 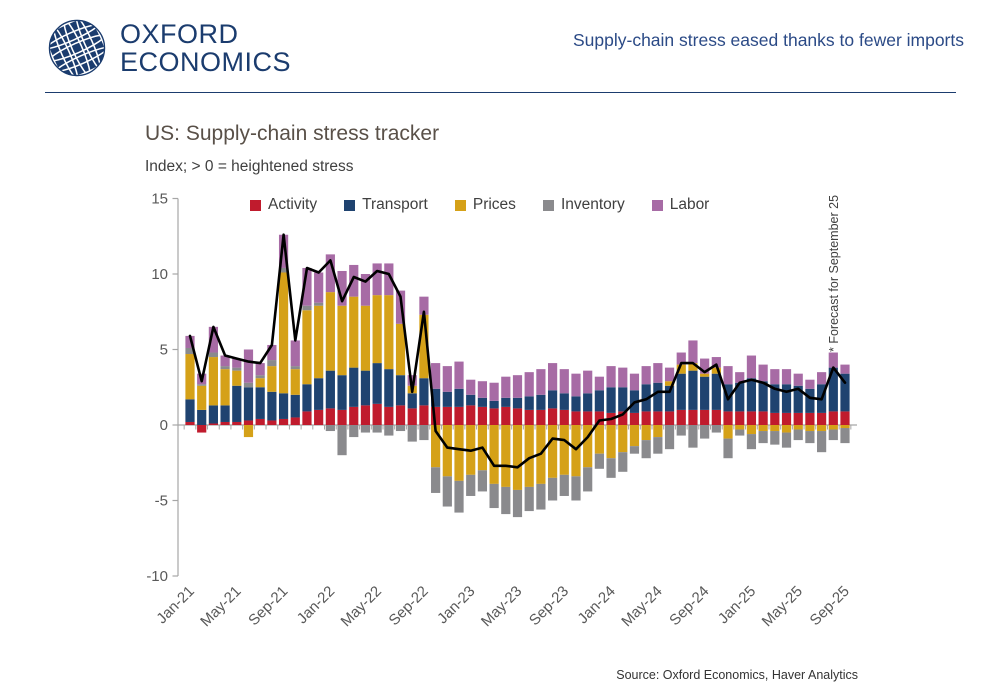 What do you see at coordinates (830, 606) in the screenshot?
I see `x-tick-label: Sep-25` at bounding box center [830, 606].